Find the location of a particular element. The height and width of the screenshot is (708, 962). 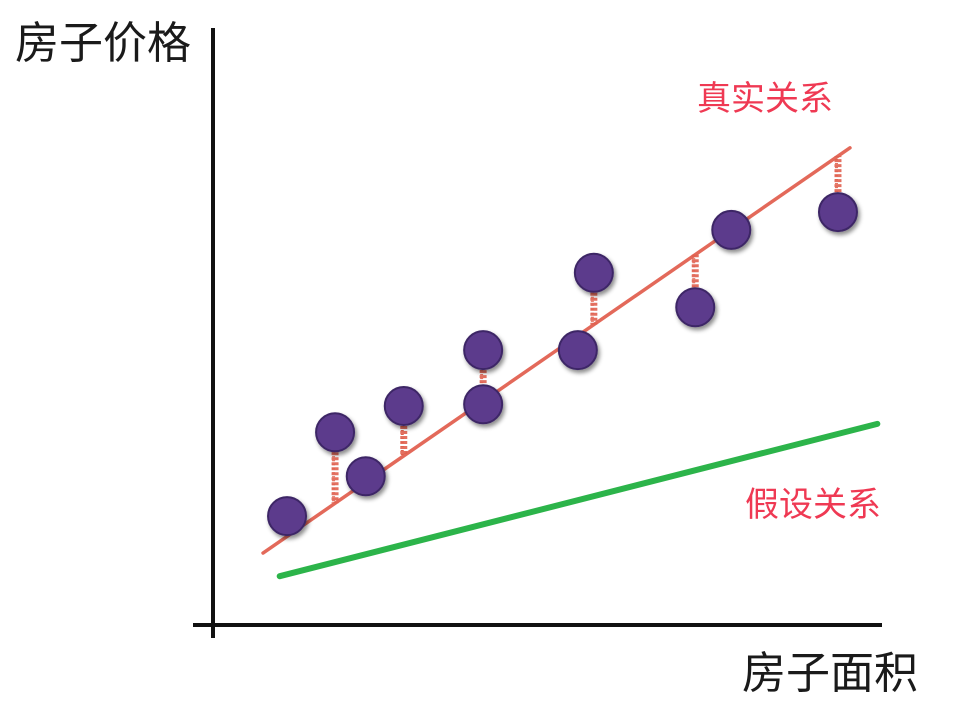

hypothesis-line is located at coordinates (578, 500).